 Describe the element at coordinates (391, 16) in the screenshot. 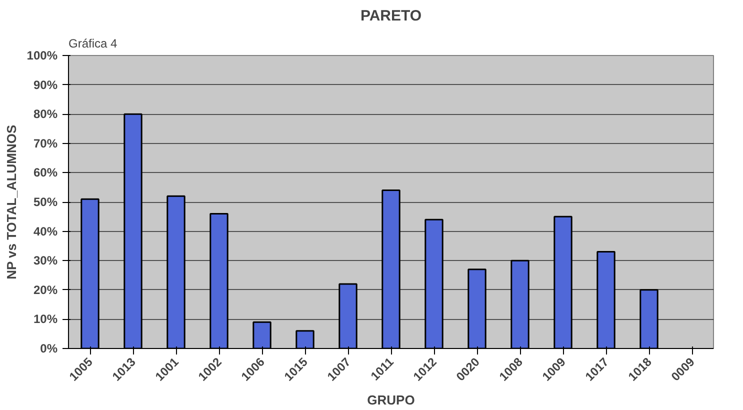

I see `chart-title: PARETO` at that location.